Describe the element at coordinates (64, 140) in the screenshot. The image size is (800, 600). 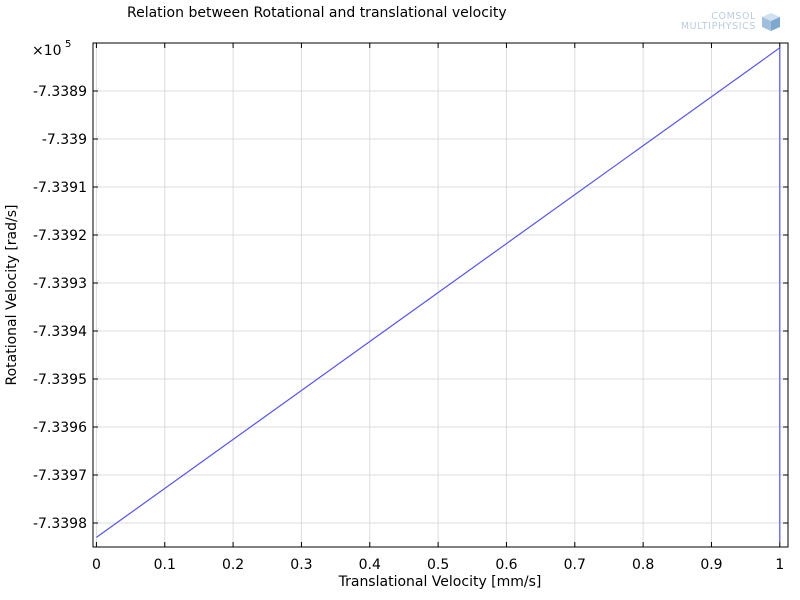
I see `y-tick-label: -7.339` at that location.